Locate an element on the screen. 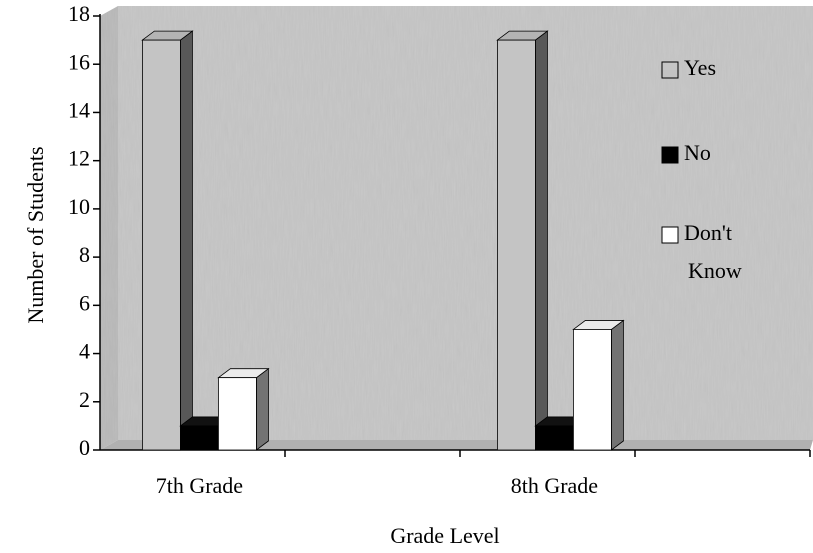  x-tick-label: 8th Grade is located at coordinates (554, 485).